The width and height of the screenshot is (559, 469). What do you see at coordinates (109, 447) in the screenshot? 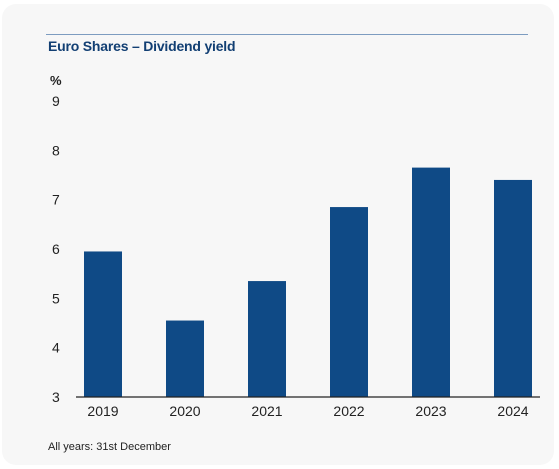
I see `chart-footnote: All years: 31st December` at bounding box center [109, 447].